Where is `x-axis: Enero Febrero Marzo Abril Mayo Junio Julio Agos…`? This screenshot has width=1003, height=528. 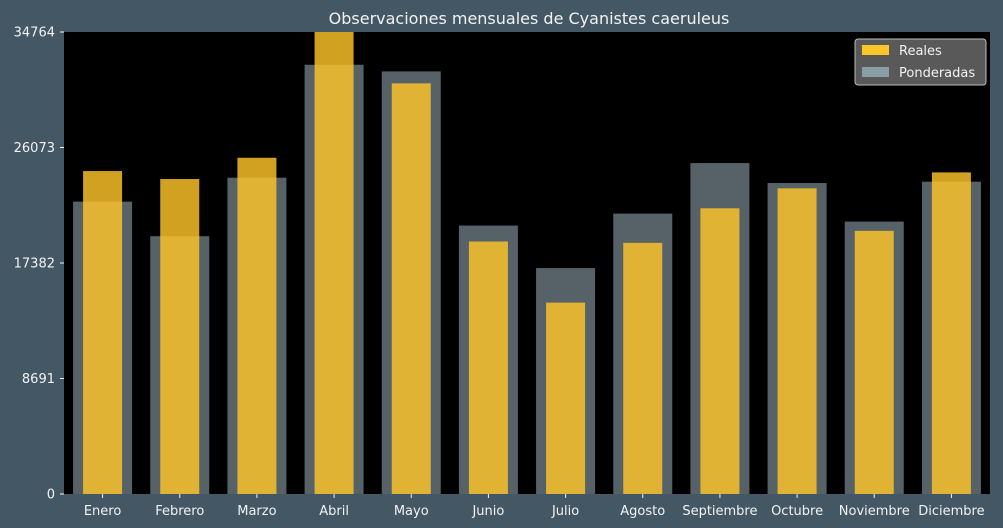 x-axis: Enero Febrero Marzo Abril Mayo Junio Julio Agos… is located at coordinates (534, 506).